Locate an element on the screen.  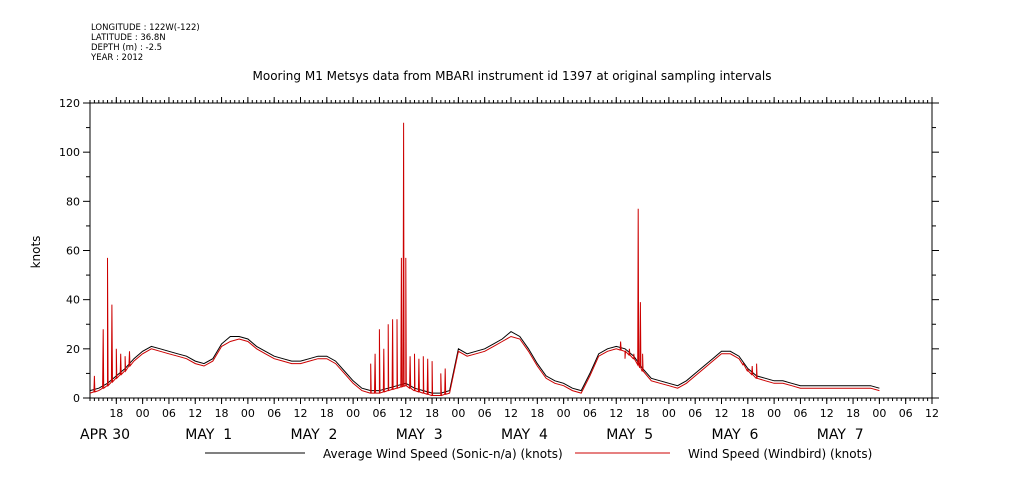
x-day-label: APR 30 is located at coordinates (105, 435).